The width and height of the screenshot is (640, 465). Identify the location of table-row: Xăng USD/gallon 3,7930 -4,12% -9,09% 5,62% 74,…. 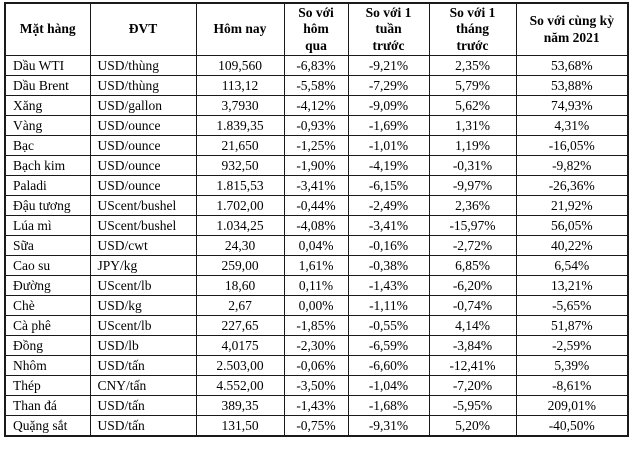
(316, 106).